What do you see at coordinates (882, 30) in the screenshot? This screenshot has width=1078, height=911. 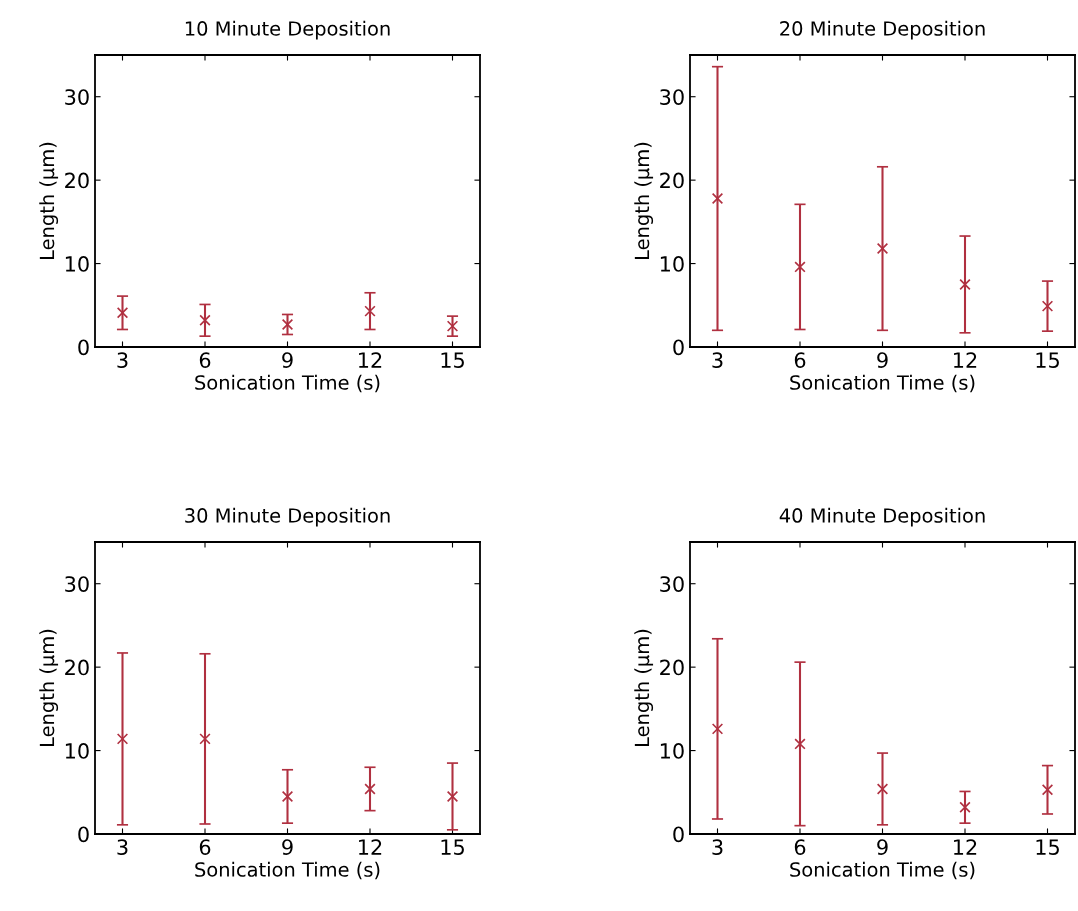 I see `chart-title: 20 Minute Deposition` at bounding box center [882, 30].